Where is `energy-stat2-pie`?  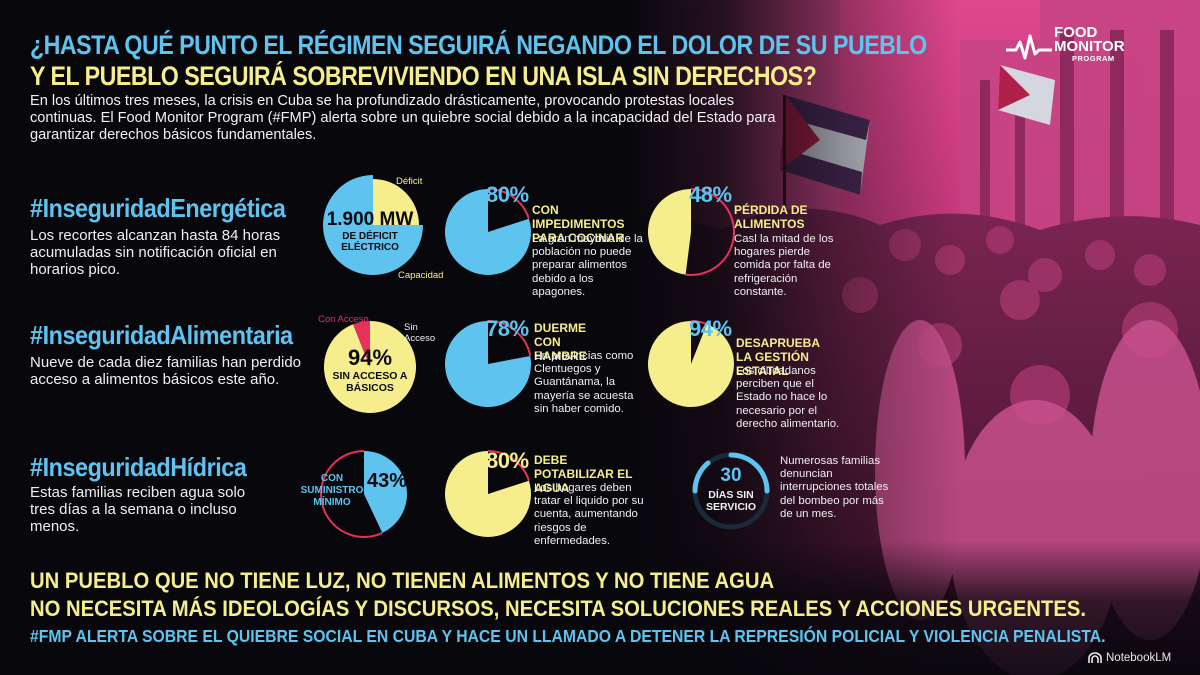 energy-stat2-pie is located at coordinates (691, 232).